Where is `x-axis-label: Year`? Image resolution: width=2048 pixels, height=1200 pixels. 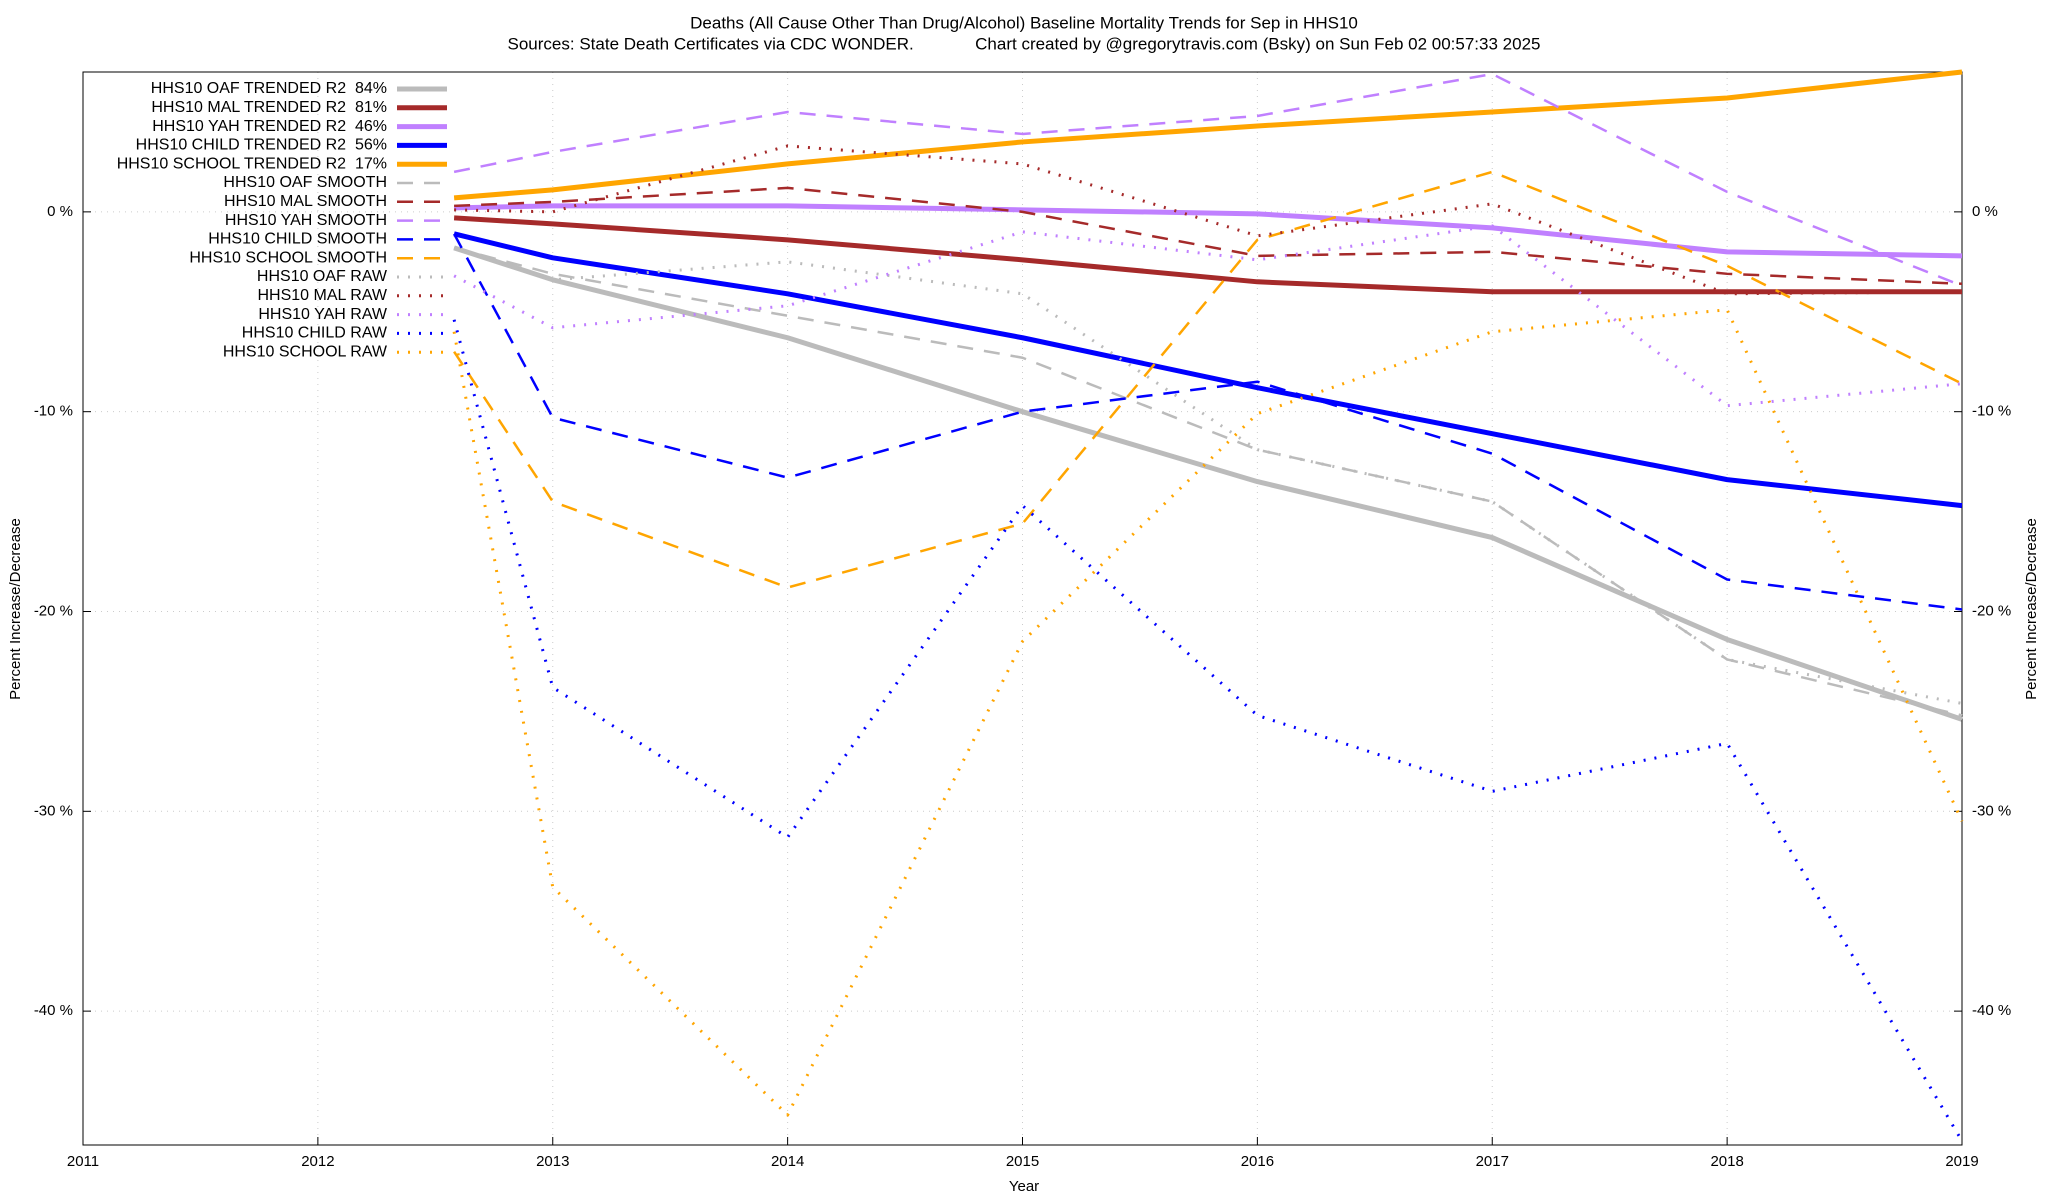 x-axis-label: Year is located at coordinates (1024, 1186).